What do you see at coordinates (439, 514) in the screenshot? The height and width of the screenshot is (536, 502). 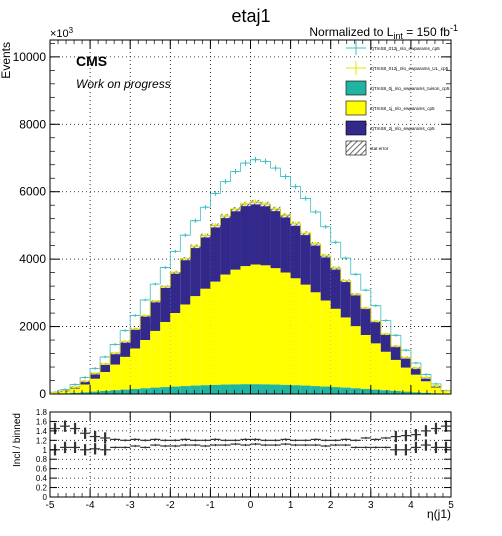 I see `x-axis-label: η(j1)` at bounding box center [439, 514].